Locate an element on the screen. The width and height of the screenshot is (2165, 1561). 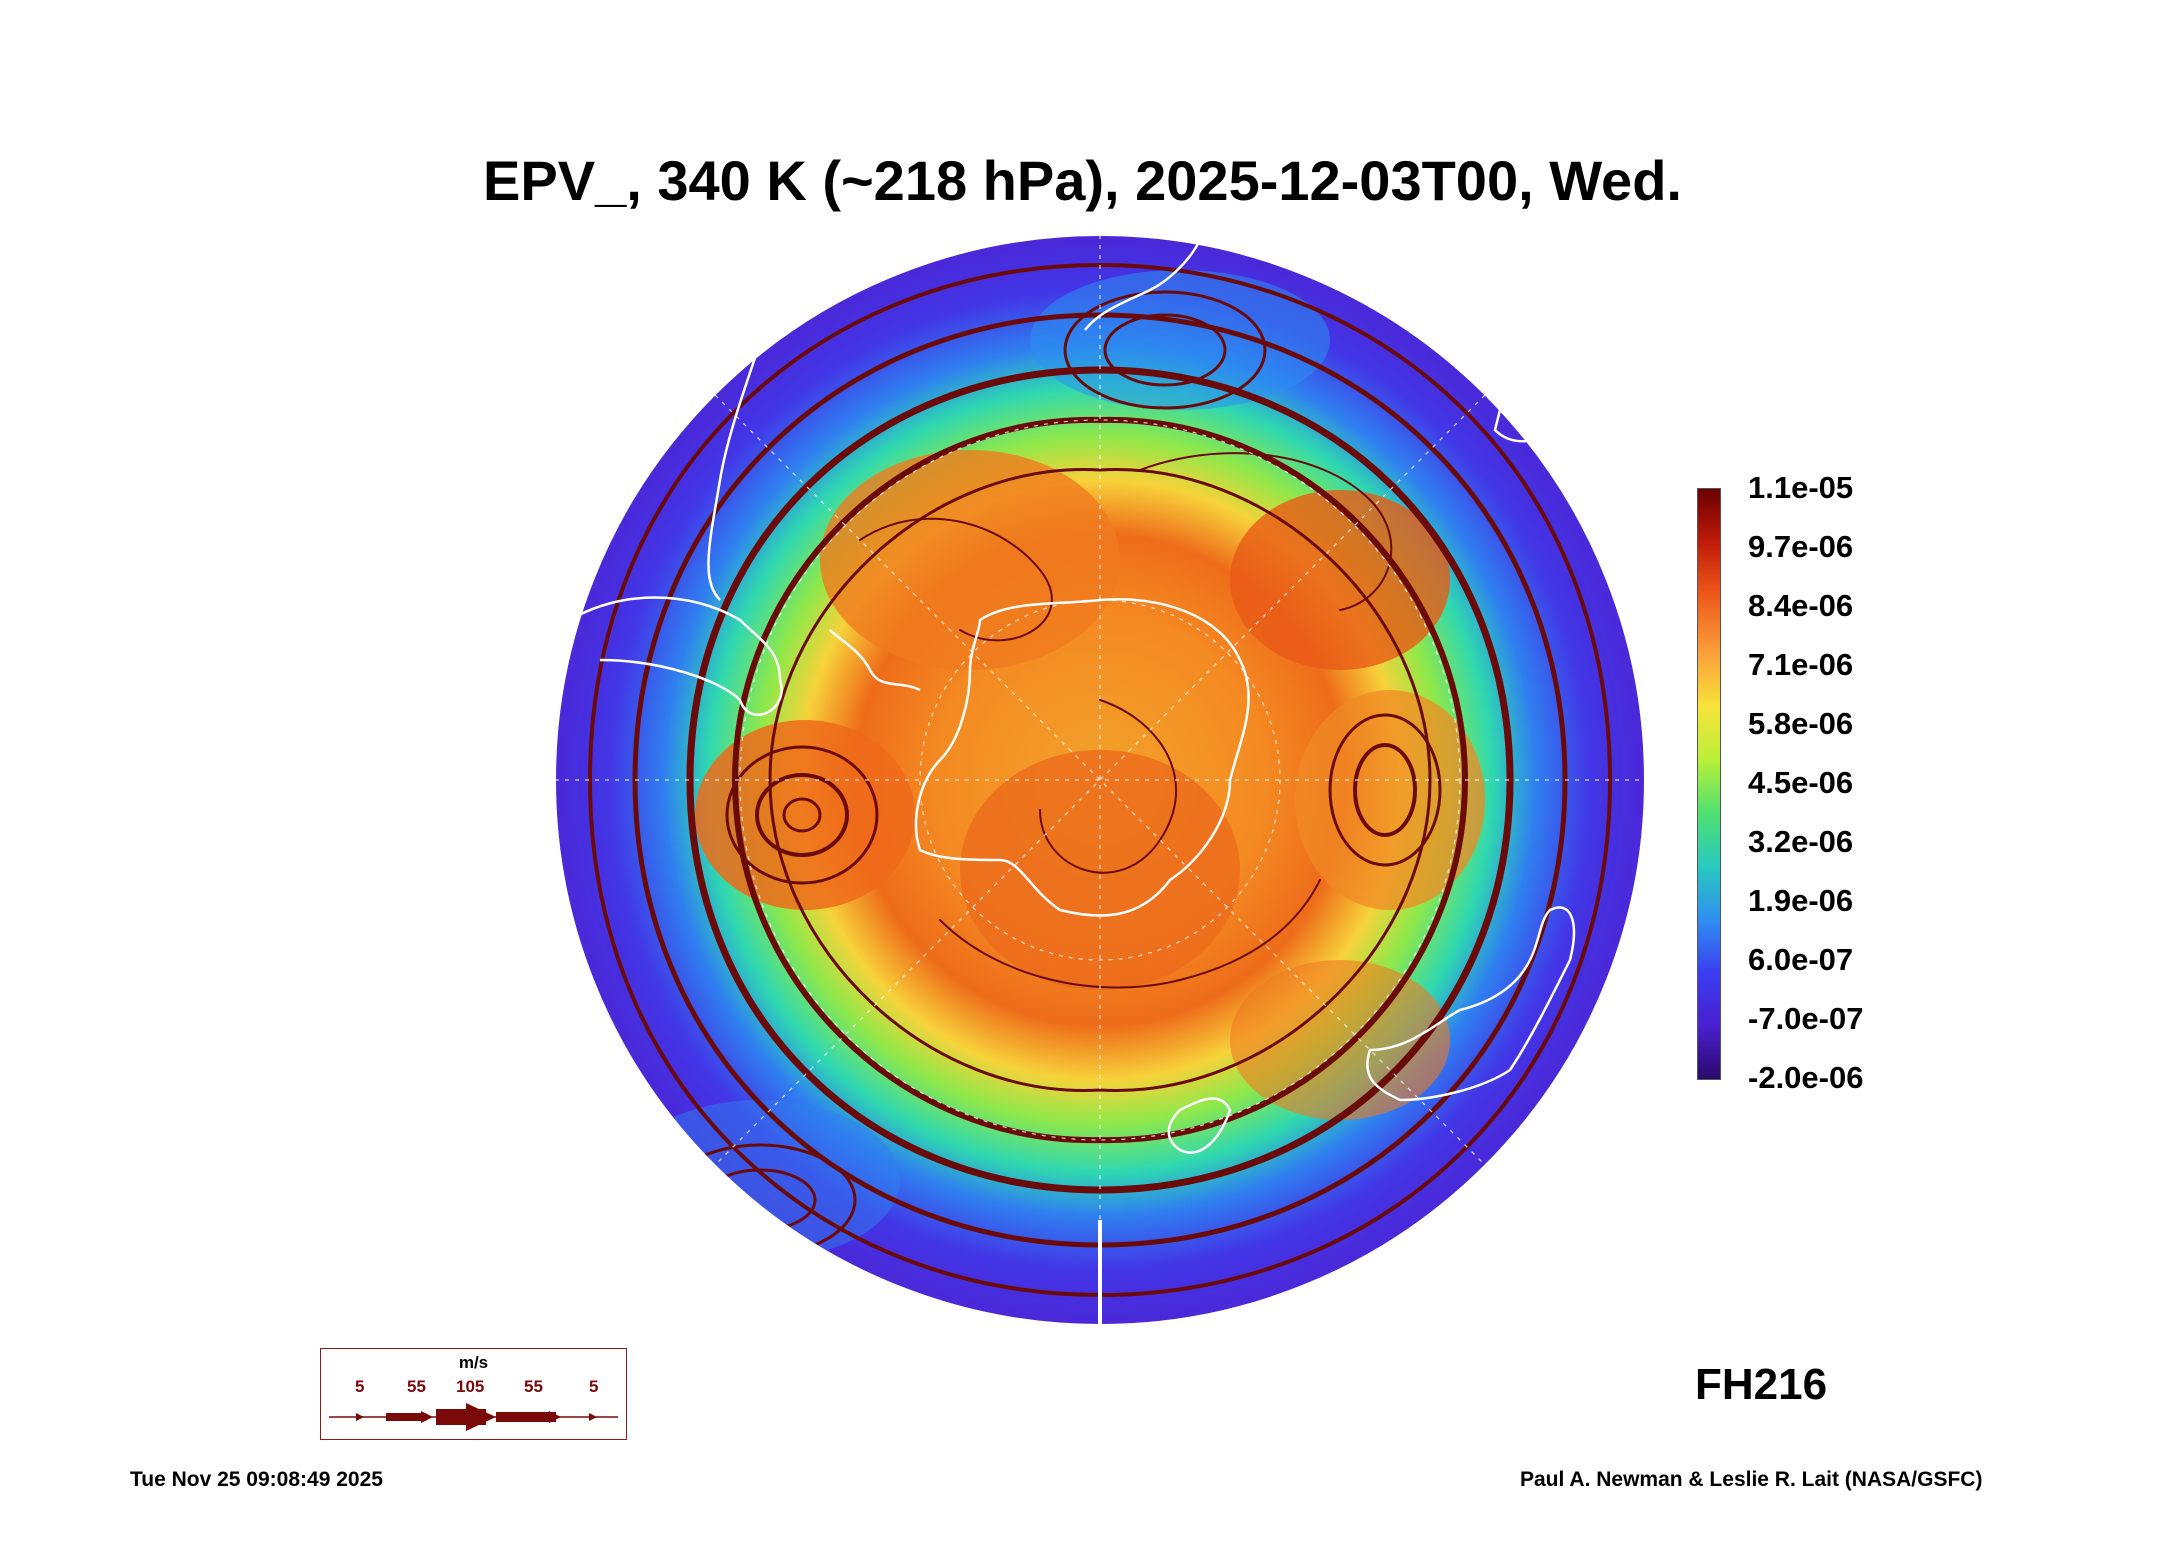
wind-unit: m/s is located at coordinates (473, 1362).